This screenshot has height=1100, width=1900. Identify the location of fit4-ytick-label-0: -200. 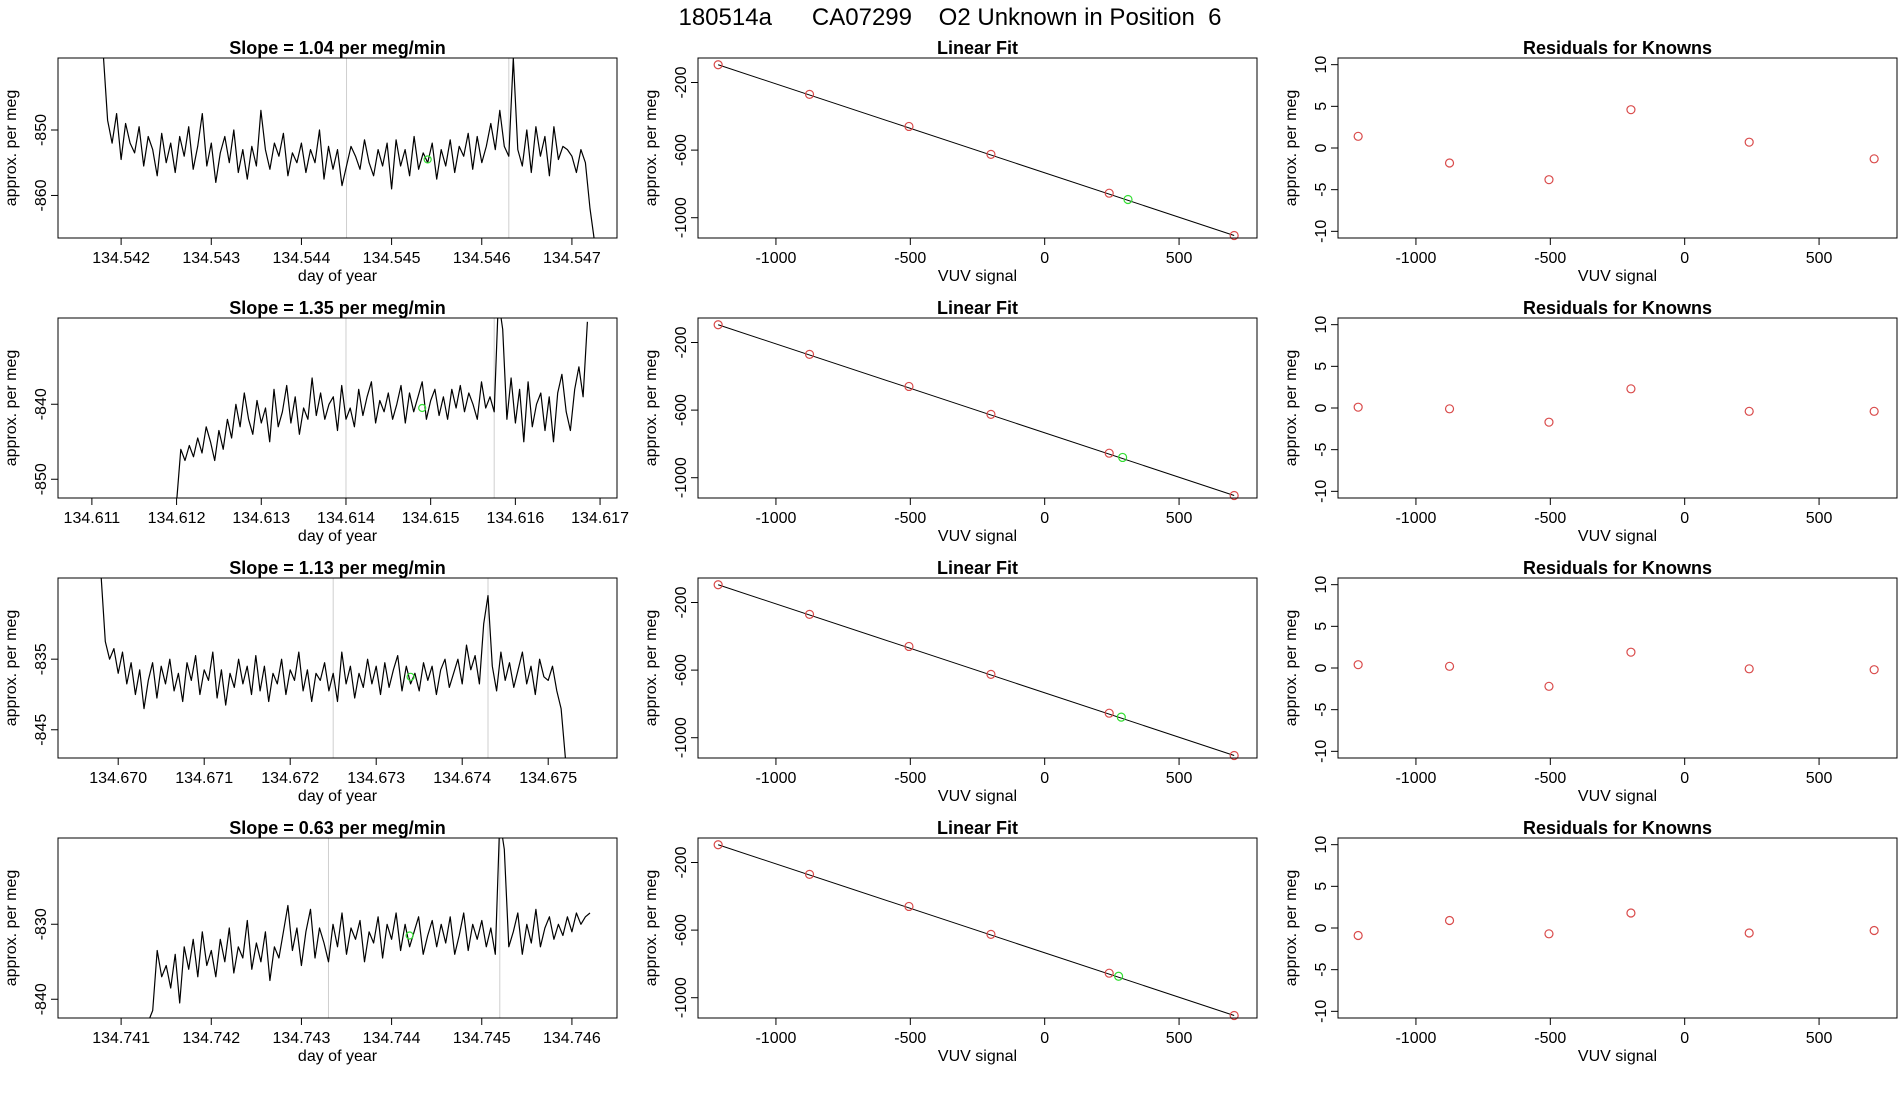
(681, 862).